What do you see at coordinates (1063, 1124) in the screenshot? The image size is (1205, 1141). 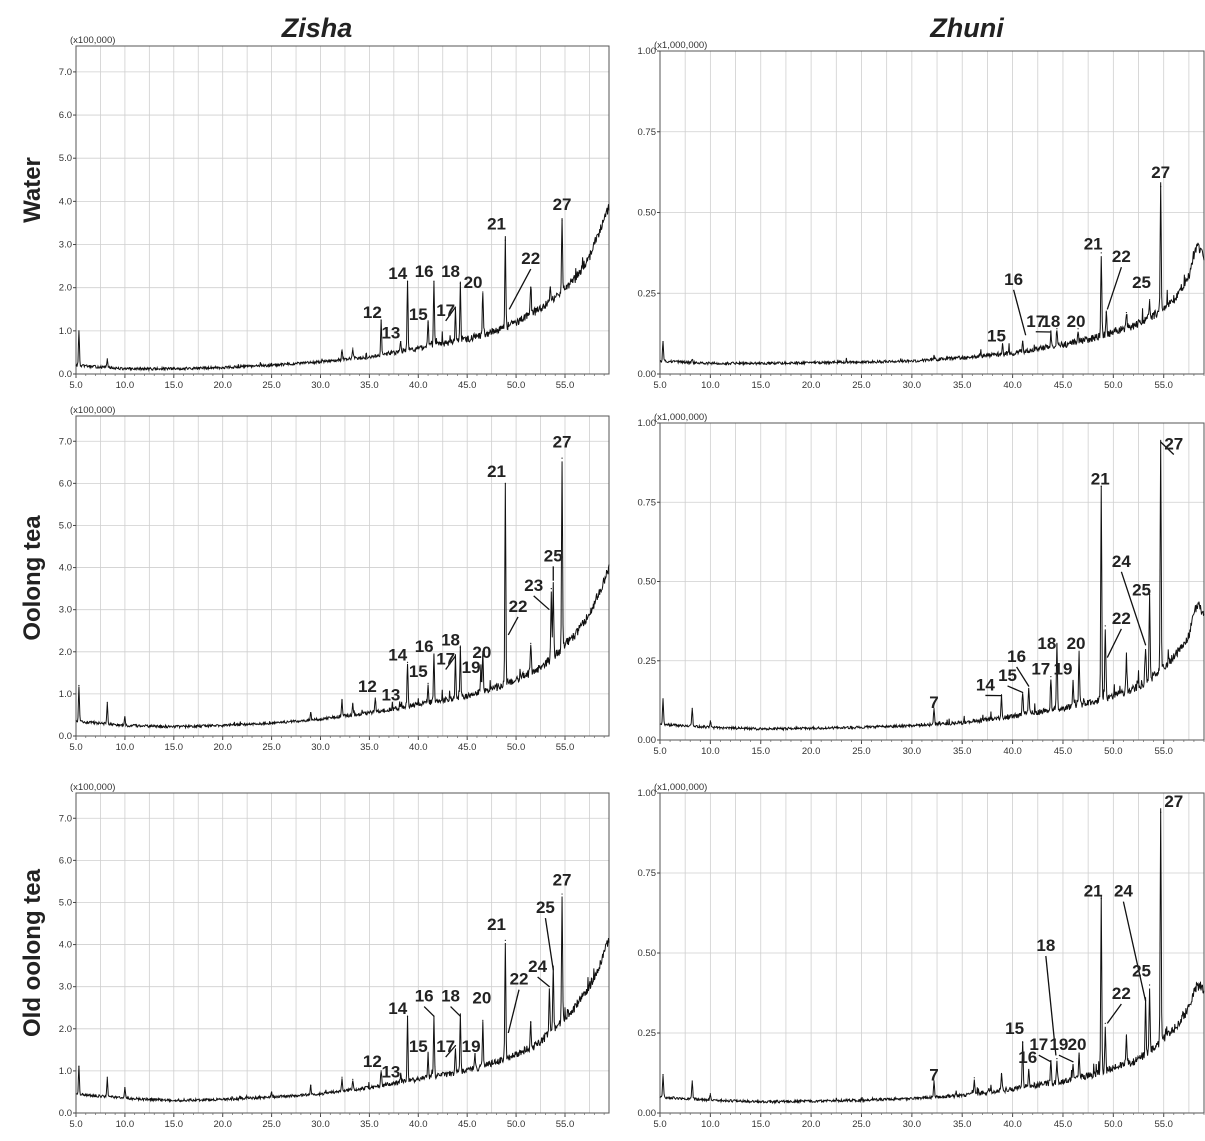 I see `x-tick-label: 45.0` at bounding box center [1063, 1124].